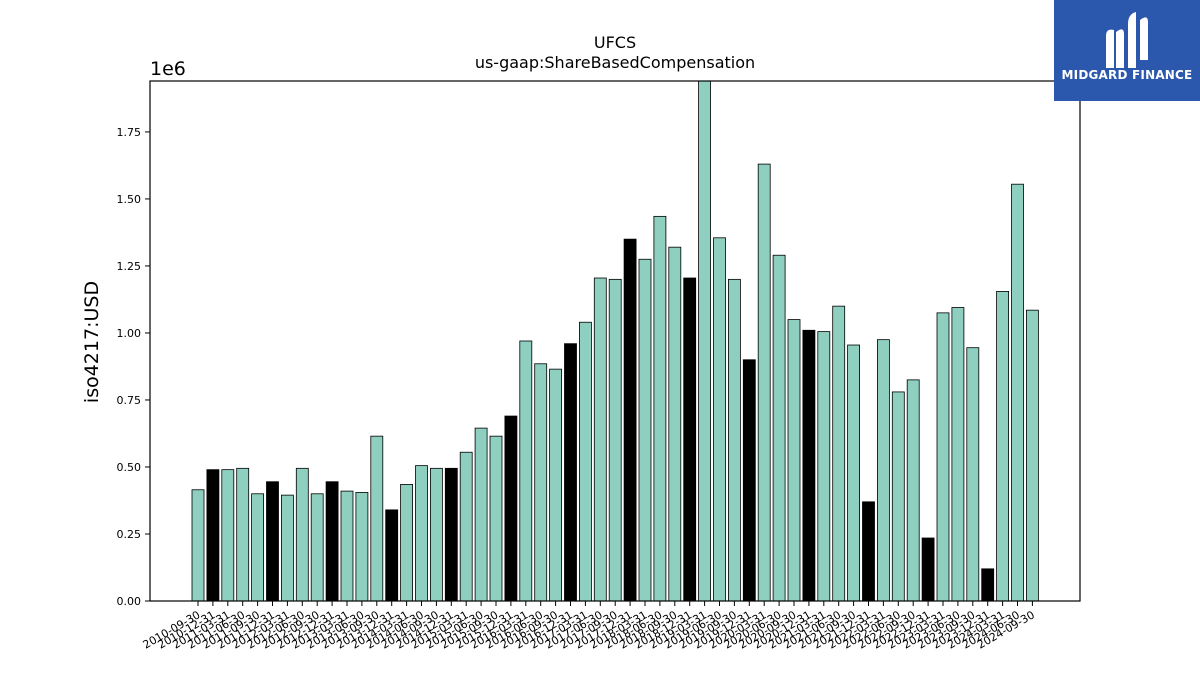 The width and height of the screenshot is (1200, 675). What do you see at coordinates (1127, 40) in the screenshot?
I see `midgard-logo-icon` at bounding box center [1127, 40].